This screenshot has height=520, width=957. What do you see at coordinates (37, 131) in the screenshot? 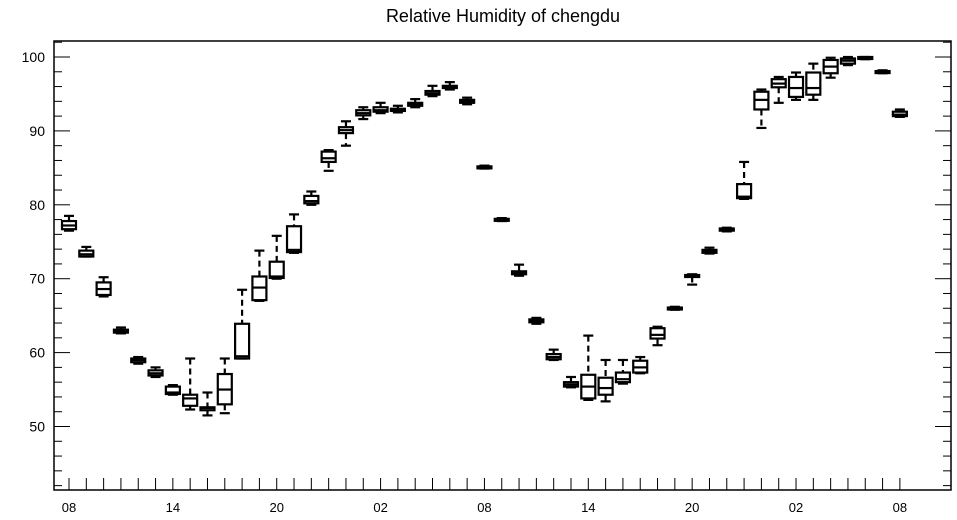
I see `y-tick-label: 90` at bounding box center [37, 131].